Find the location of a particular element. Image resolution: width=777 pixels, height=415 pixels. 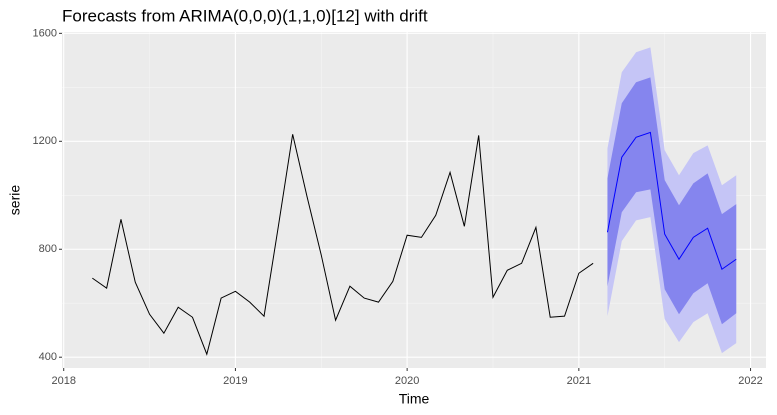

y-tick-label: 1200 is located at coordinates (45, 141).